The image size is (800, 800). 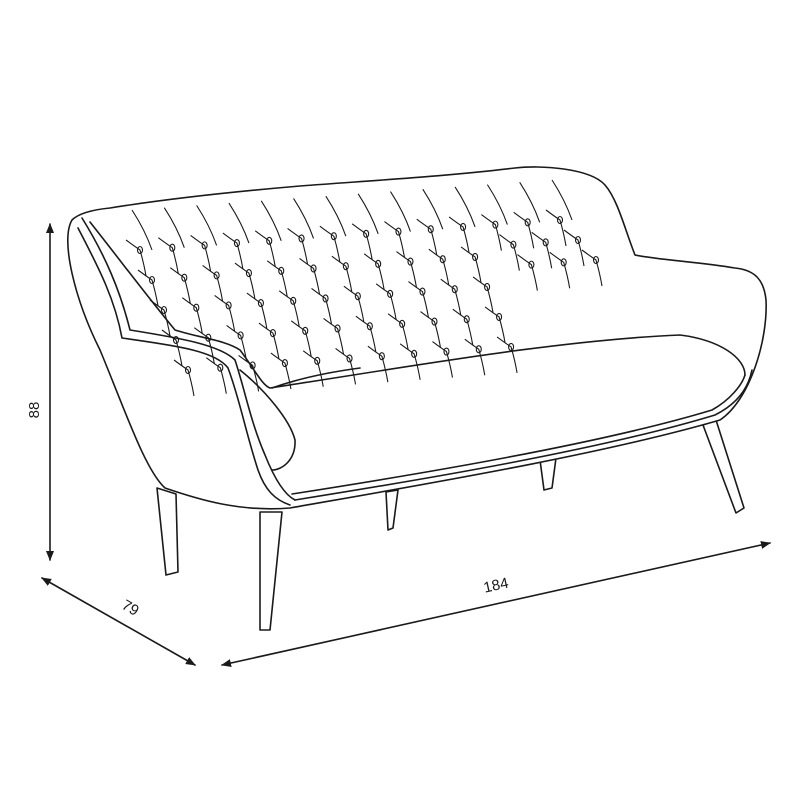 I want to click on left-arm-cushion, so click(x=267, y=420).